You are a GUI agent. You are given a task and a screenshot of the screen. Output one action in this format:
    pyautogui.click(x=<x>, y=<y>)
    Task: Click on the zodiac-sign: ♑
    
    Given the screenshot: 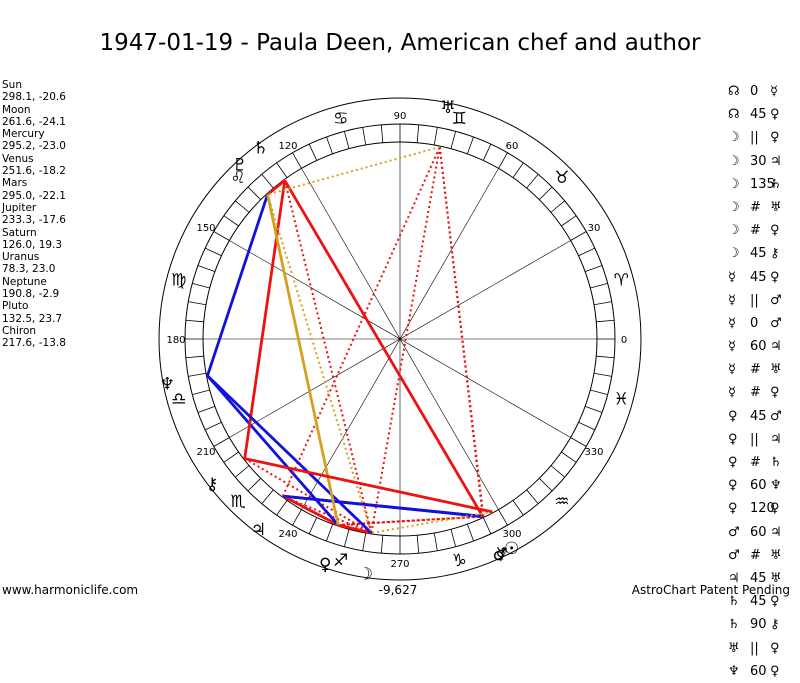 What is the action you would take?
    pyautogui.click(x=459, y=561)
    